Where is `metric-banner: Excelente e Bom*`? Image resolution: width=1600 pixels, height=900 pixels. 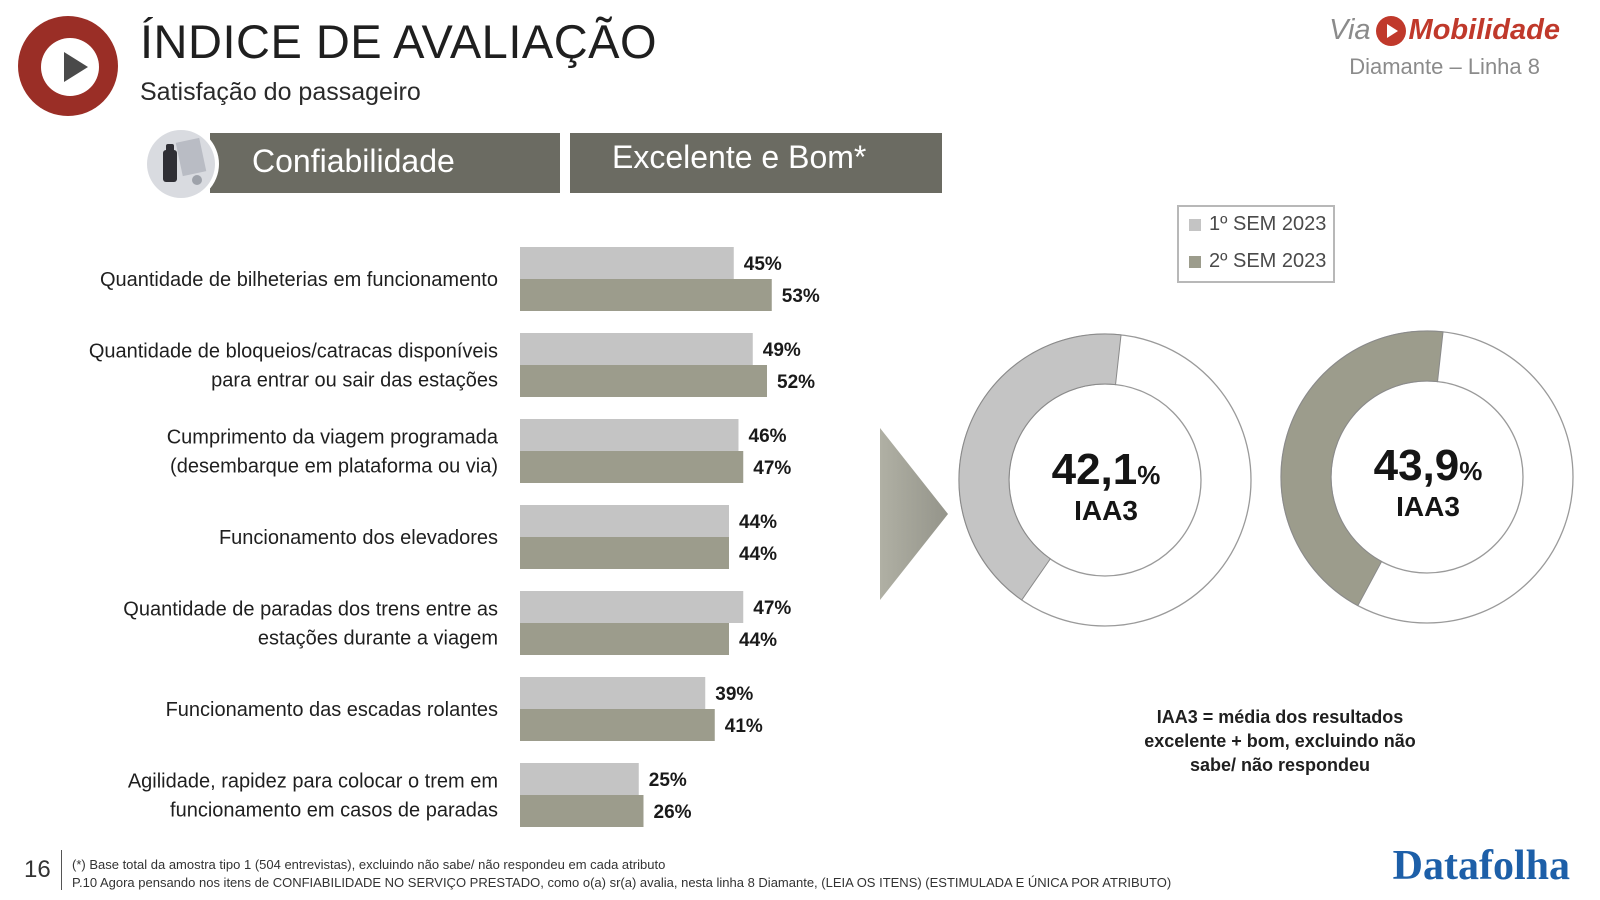 metric-banner: Excelente e Bom* is located at coordinates (756, 163).